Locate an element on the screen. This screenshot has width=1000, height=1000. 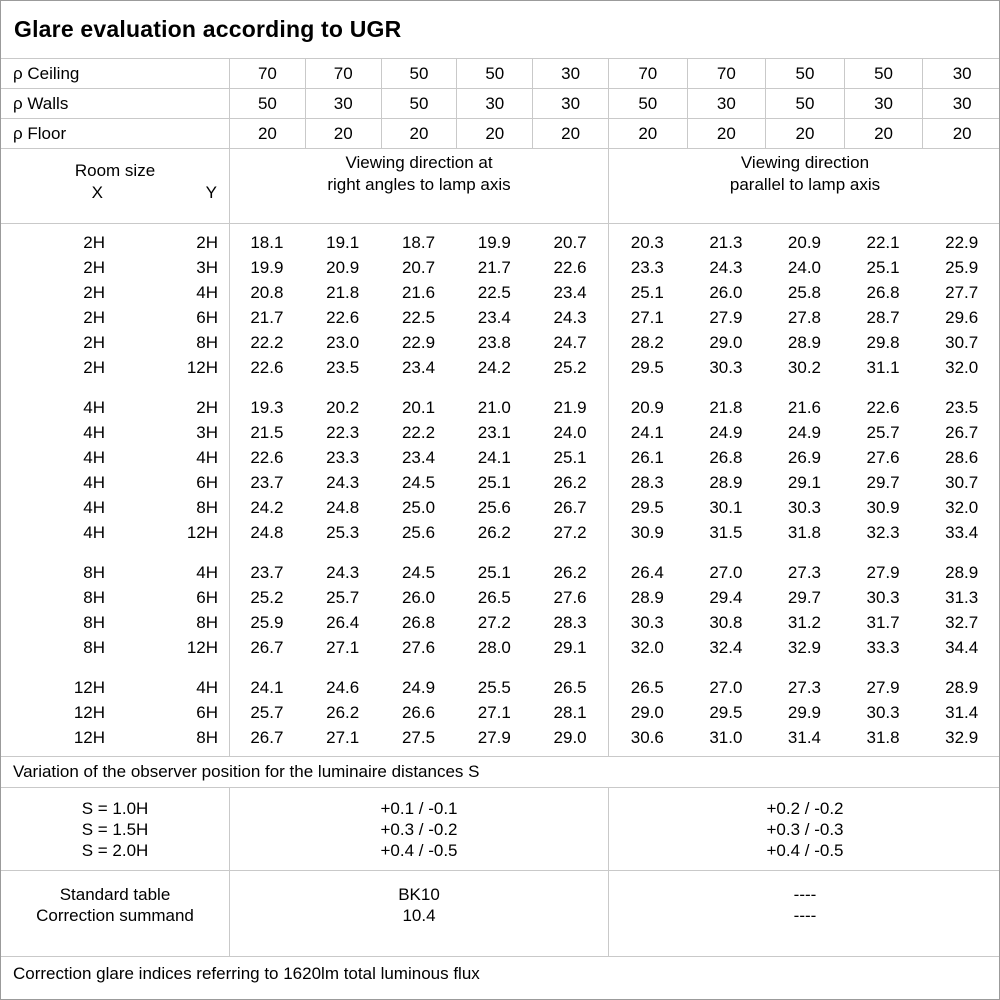
ugr-value-right-angles: 25.7 is located at coordinates (343, 597).